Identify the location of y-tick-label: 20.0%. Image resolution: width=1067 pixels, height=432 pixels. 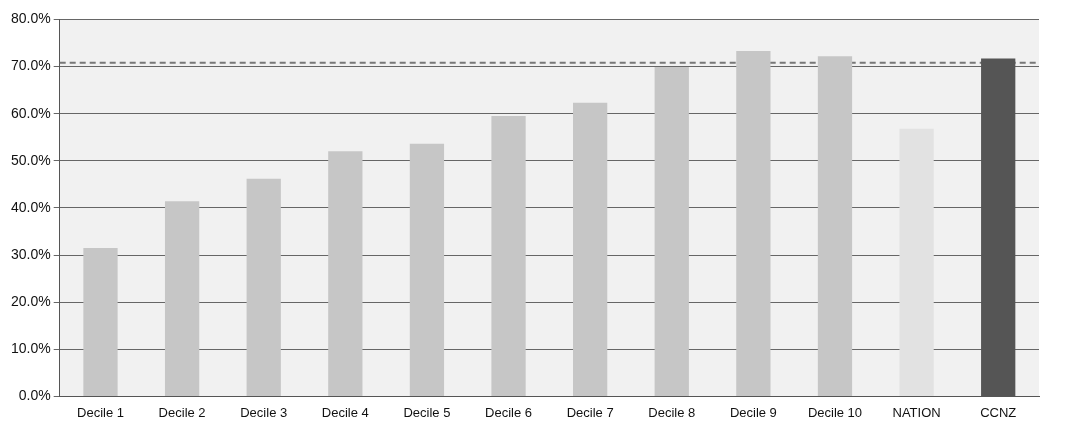
(30, 301).